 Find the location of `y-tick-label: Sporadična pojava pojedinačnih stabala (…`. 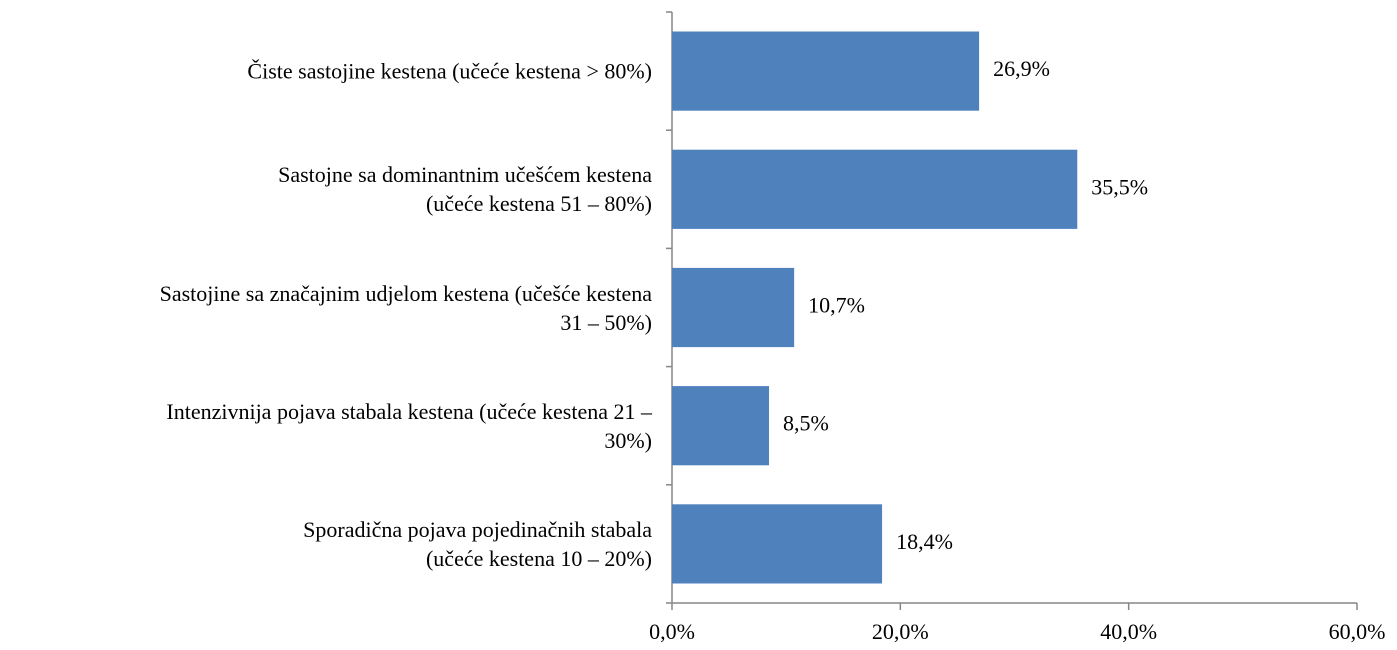

y-tick-label: Sporadična pojava pojedinačnih stabala (… is located at coordinates (477, 543).